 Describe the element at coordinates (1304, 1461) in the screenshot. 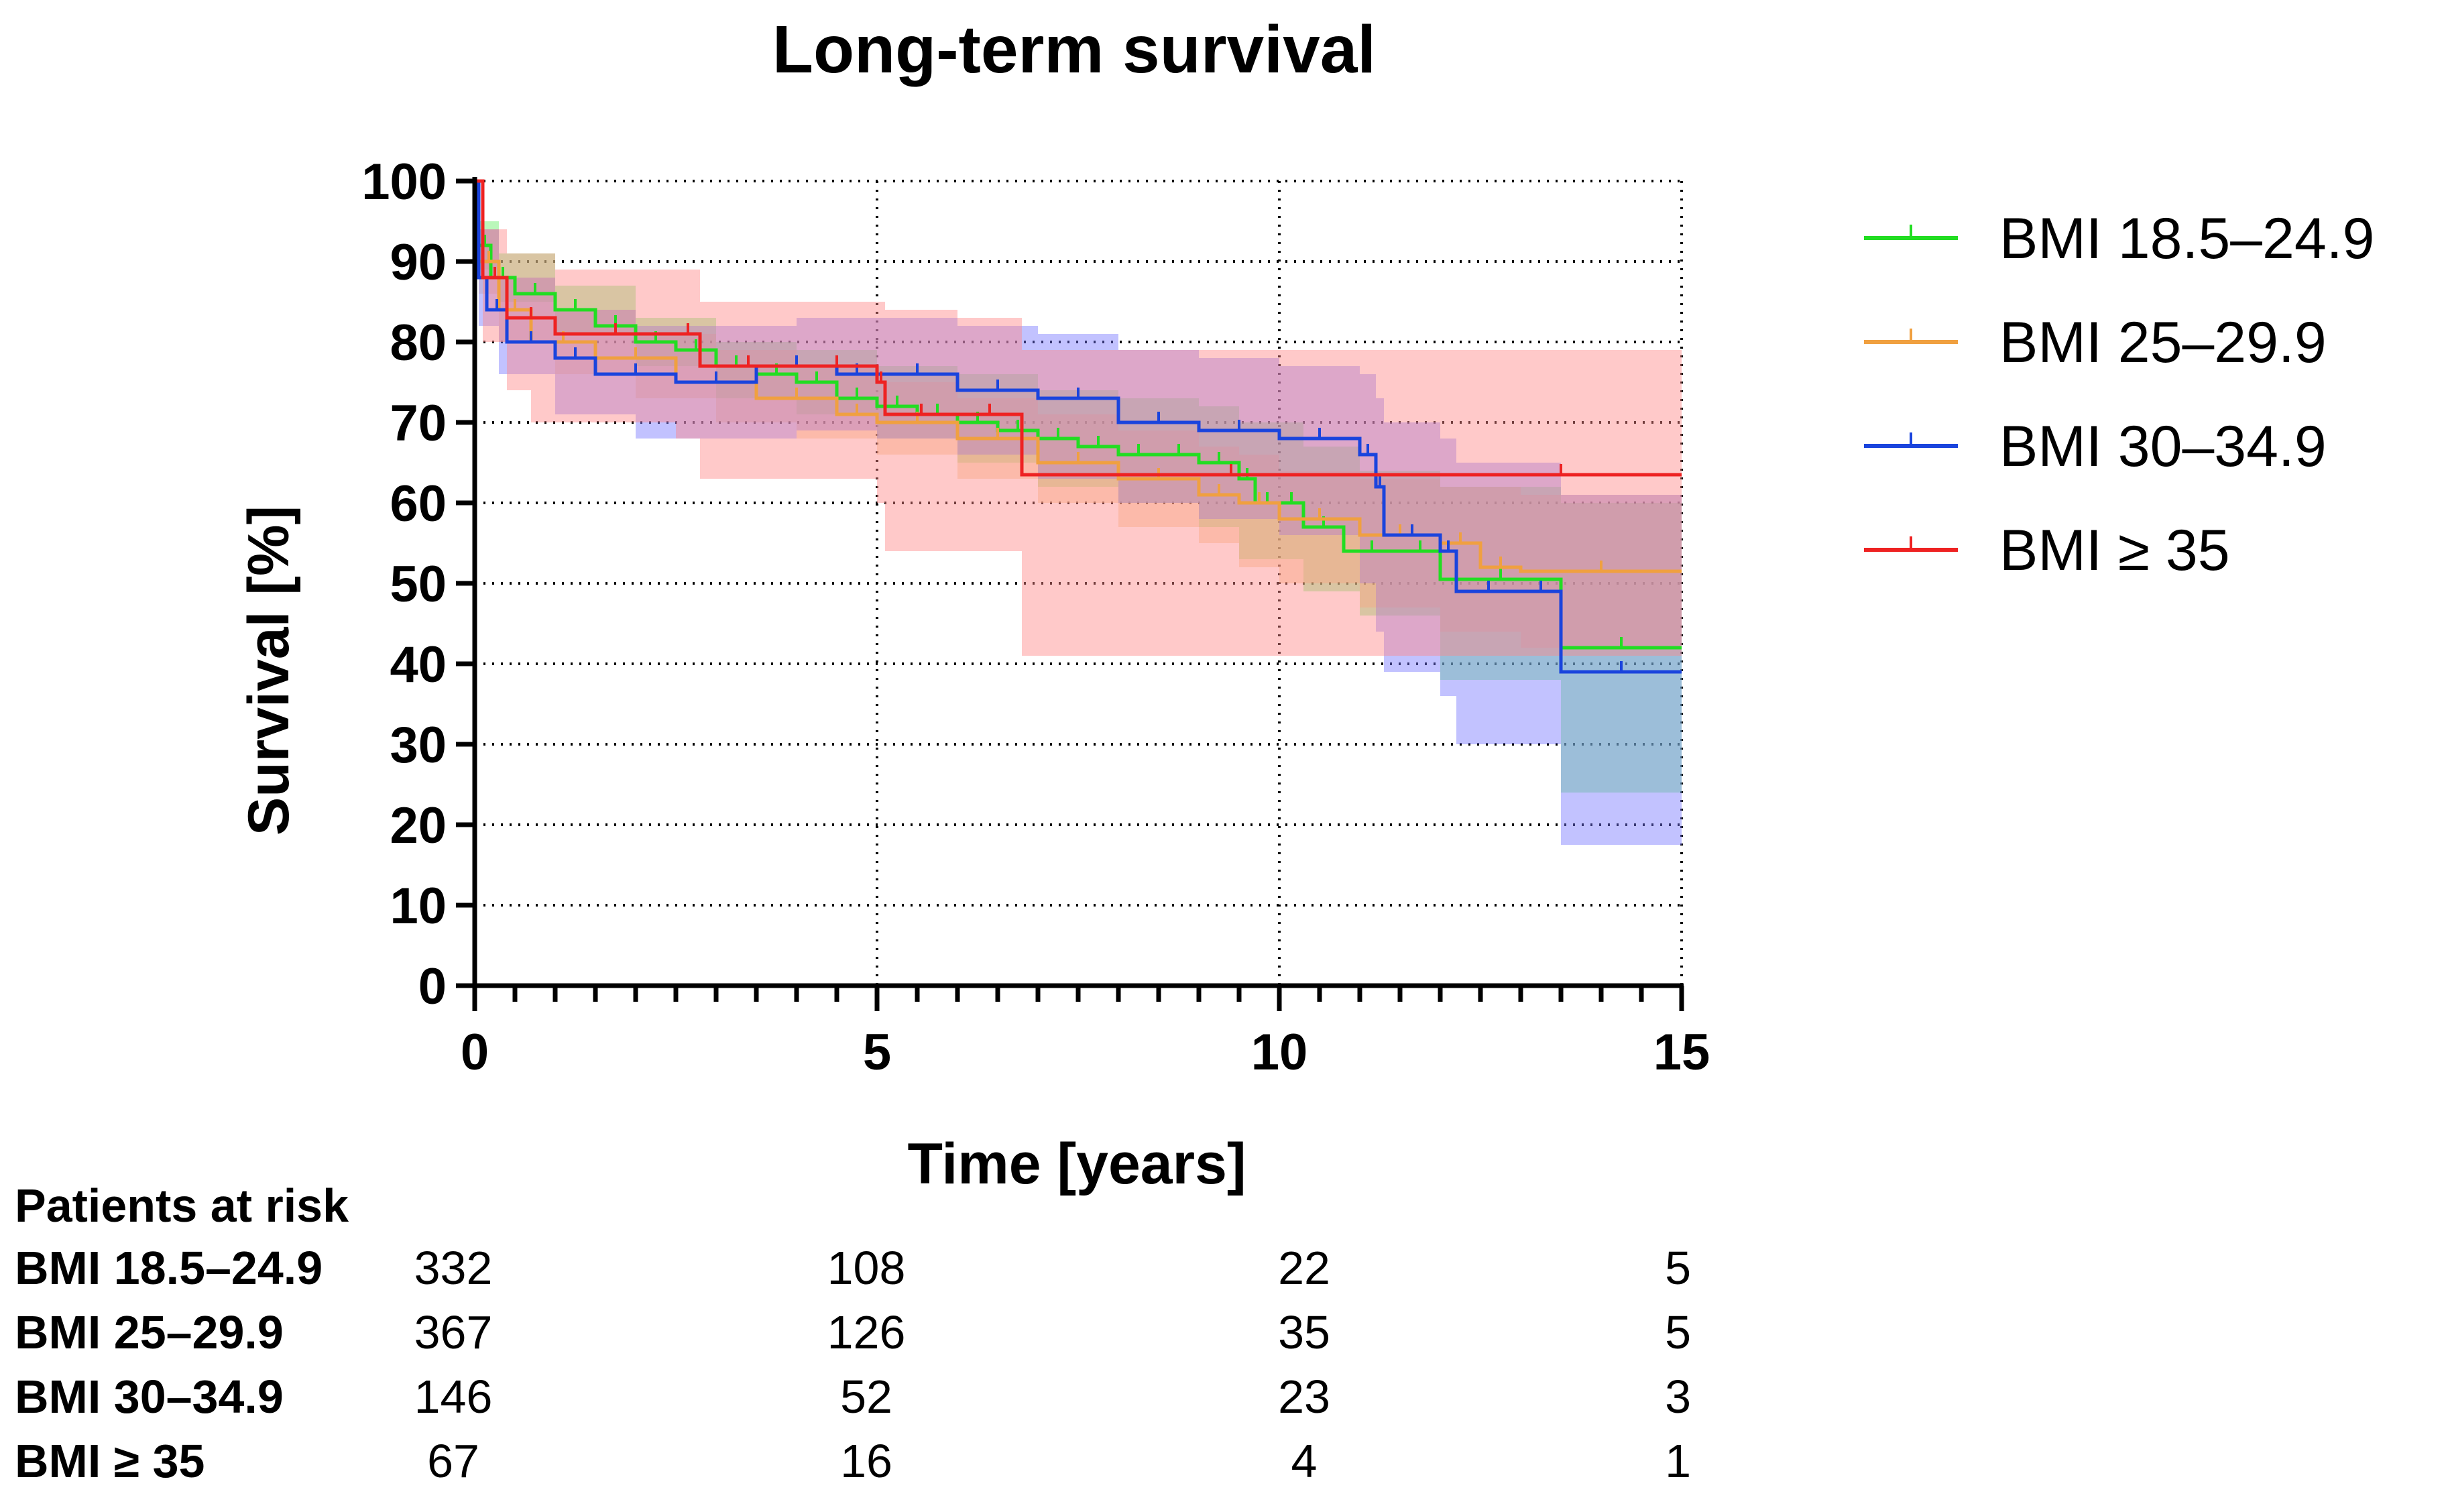

I see `risk-value: 4` at that location.